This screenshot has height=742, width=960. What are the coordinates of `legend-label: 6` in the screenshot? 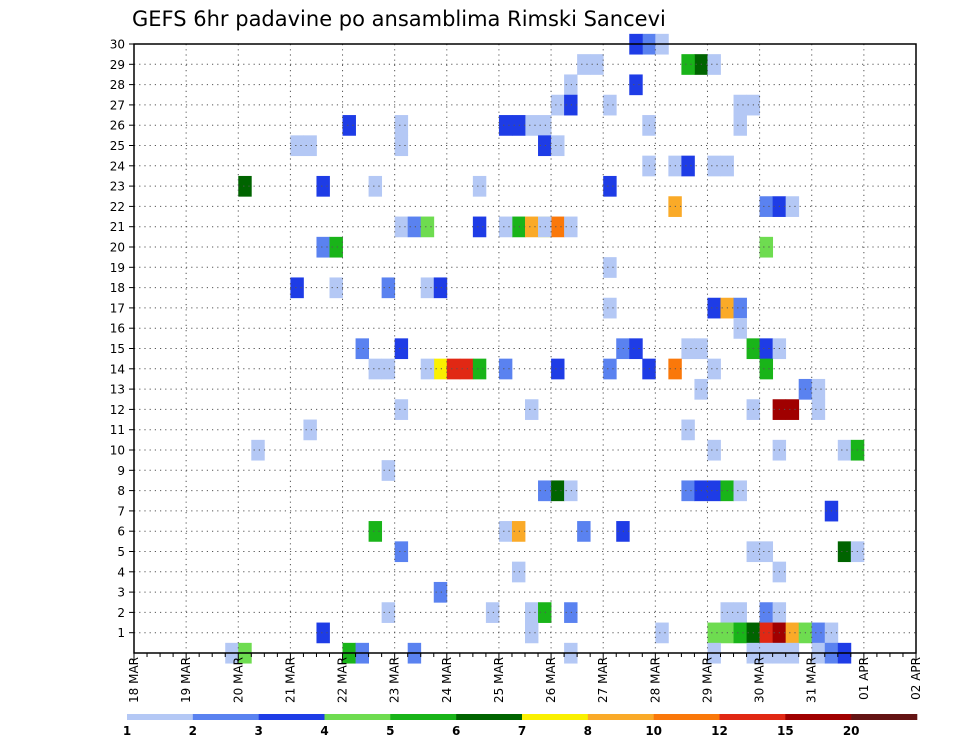 It's located at (456, 731).